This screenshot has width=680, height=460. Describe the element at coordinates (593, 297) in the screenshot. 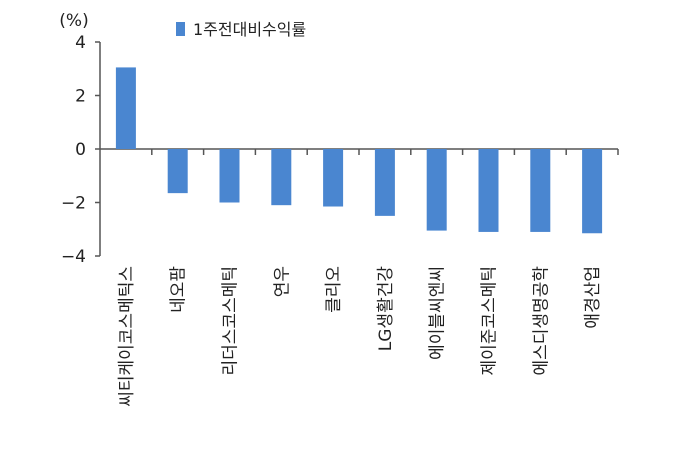

I see `category-label: 애경산업` at that location.